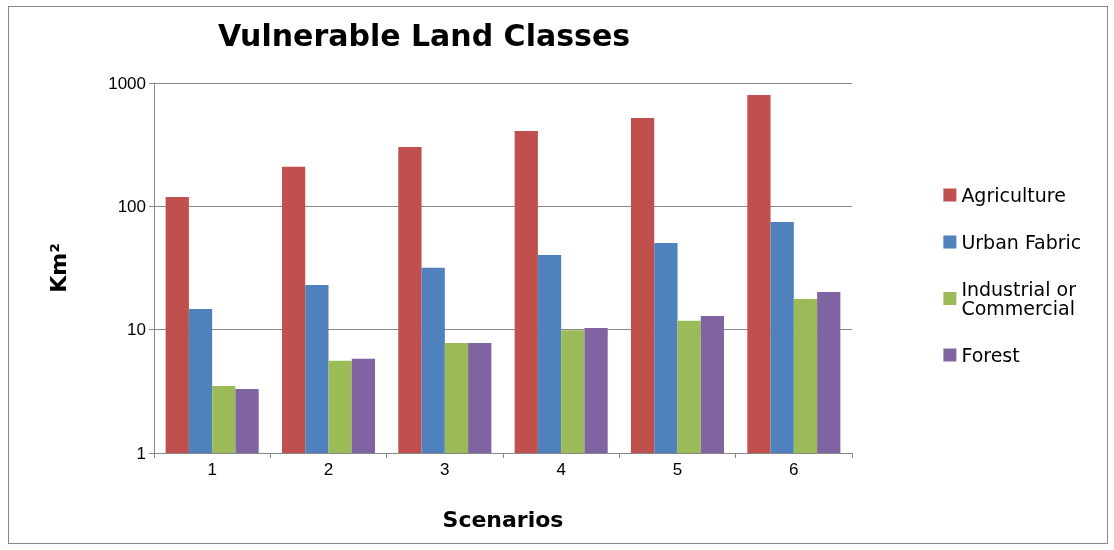 The image size is (1114, 550). Describe the element at coordinates (561, 469) in the screenshot. I see `x-tick-label: 4` at that location.